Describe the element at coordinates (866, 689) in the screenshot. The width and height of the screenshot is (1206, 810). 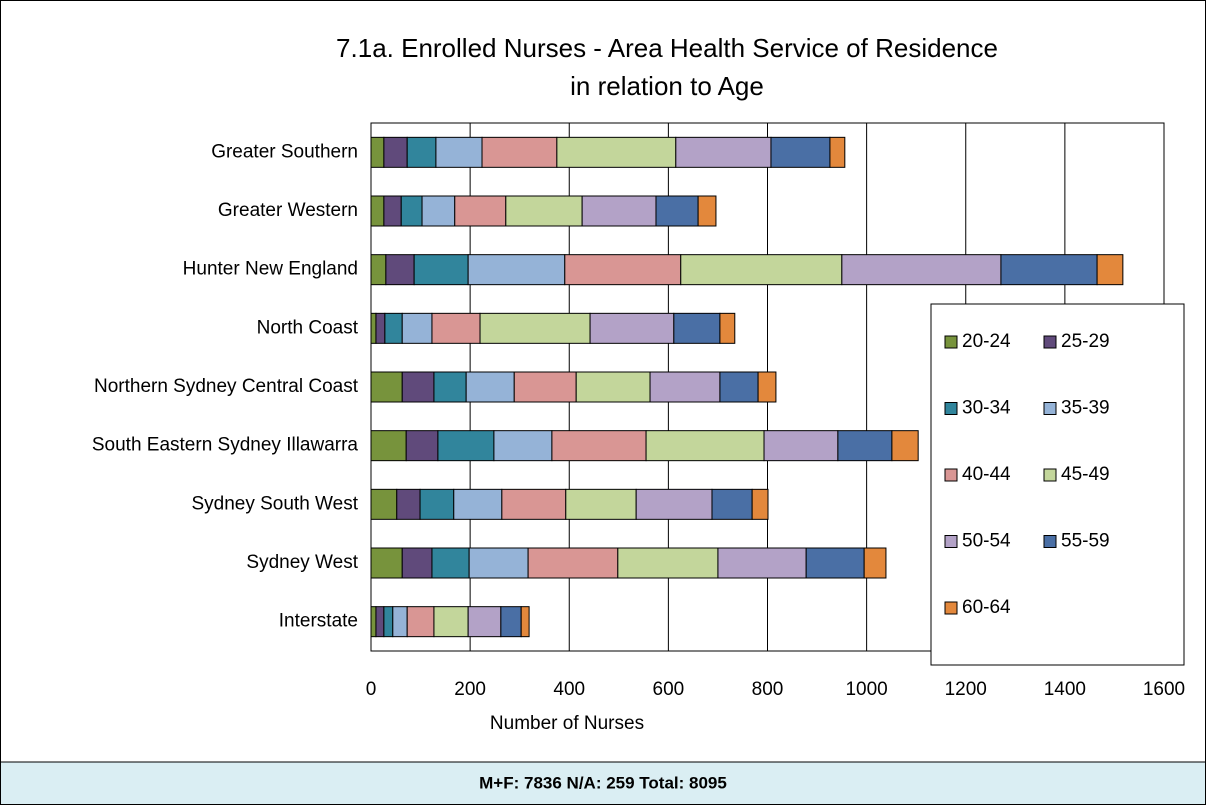
I see `x-tick-label: 1000` at that location.